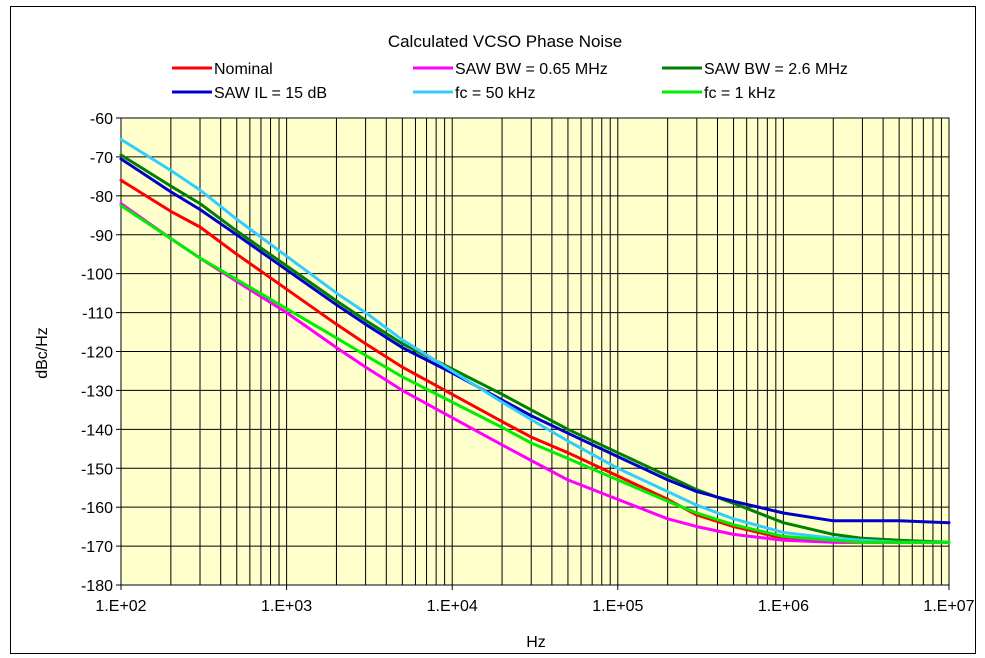  What do you see at coordinates (531, 69) in the screenshot?
I see `legend-label: SAW BW = 0.65 MHz` at bounding box center [531, 69].